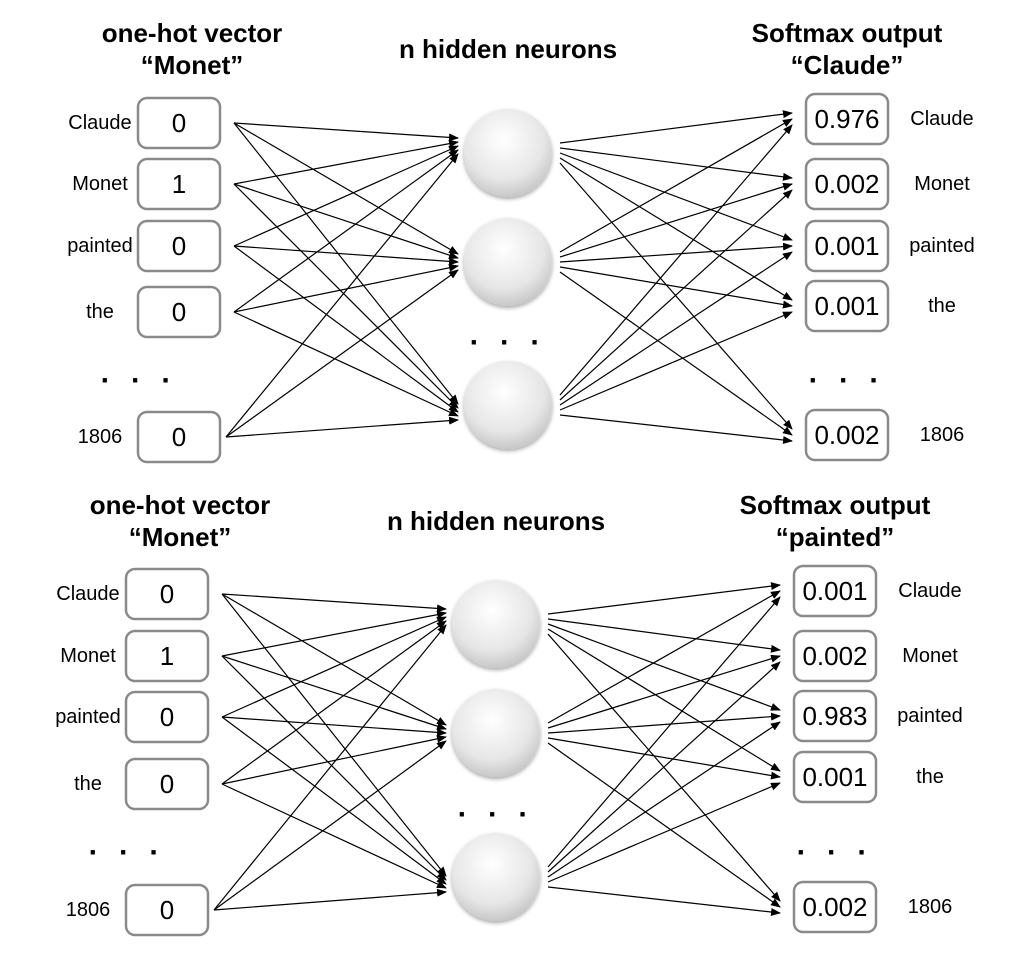 The image size is (1029, 955). Describe the element at coordinates (100, 246) in the screenshot. I see `input-word: painted` at that location.